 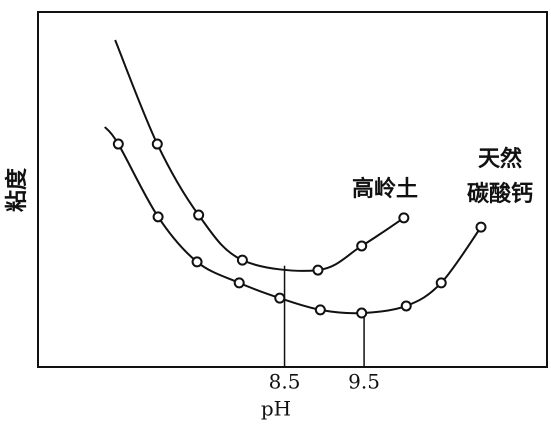 What do you see at coordinates (500, 159) in the screenshot?
I see `series-label-line: 天然` at bounding box center [500, 159].